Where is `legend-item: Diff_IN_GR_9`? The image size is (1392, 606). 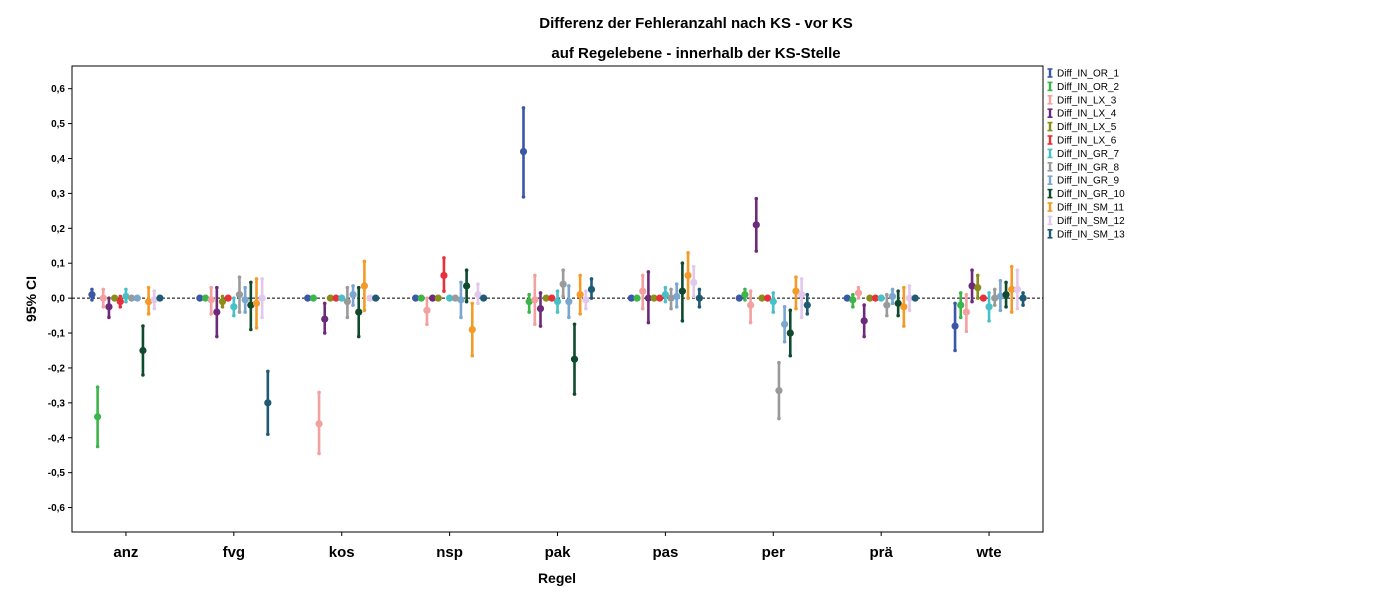 legend-item: Diff_IN_GR_9 is located at coordinates (1083, 181).